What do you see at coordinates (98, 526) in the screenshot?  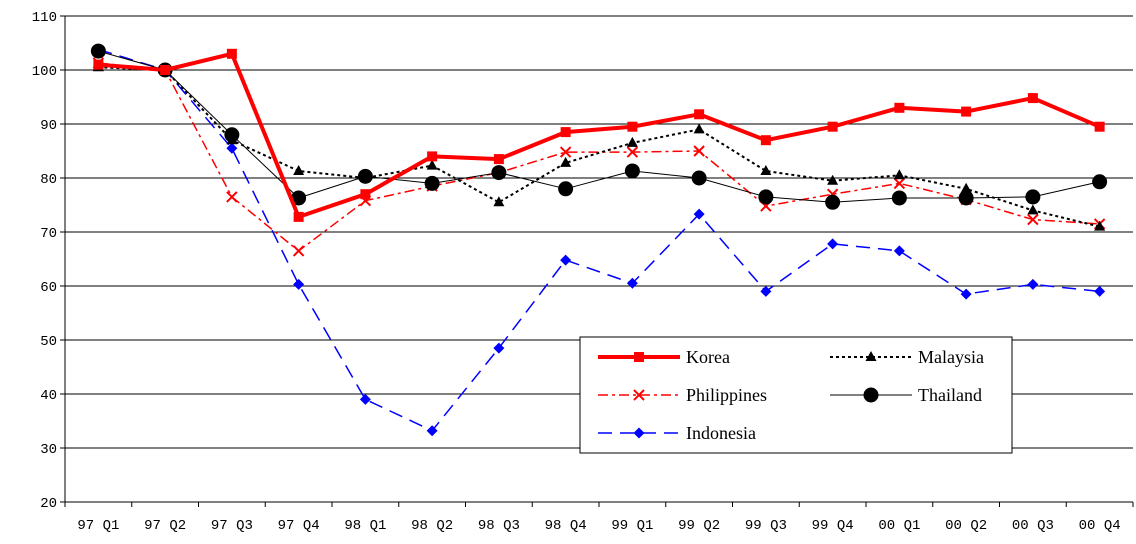 I see `x-tick-label: 97 Q1` at bounding box center [98, 526].